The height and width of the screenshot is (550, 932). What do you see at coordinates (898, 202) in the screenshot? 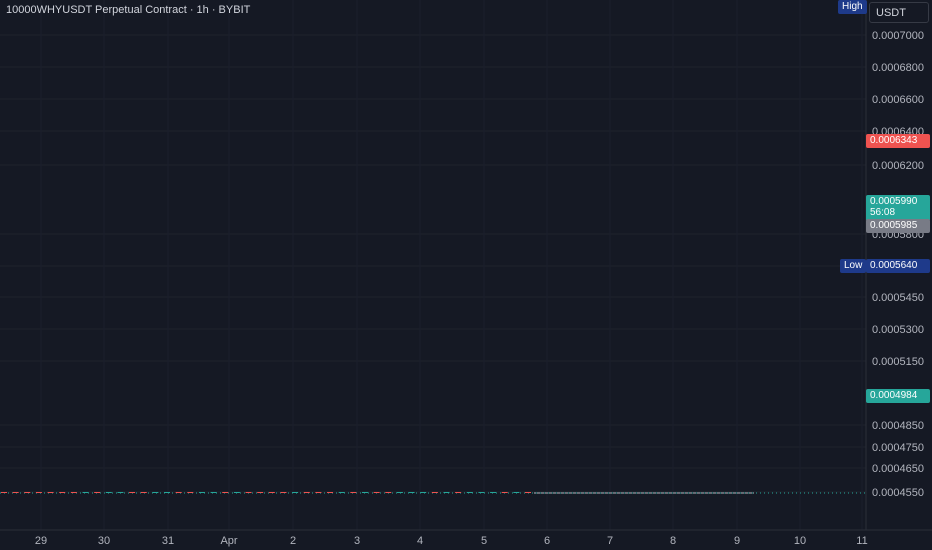
I see `current-price-tag: 0.0005990` at bounding box center [898, 202].